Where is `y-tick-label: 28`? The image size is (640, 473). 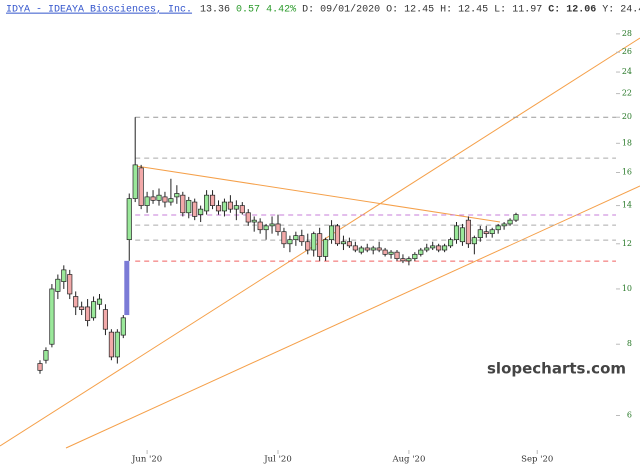 y-tick-label: 28 is located at coordinates (627, 33).